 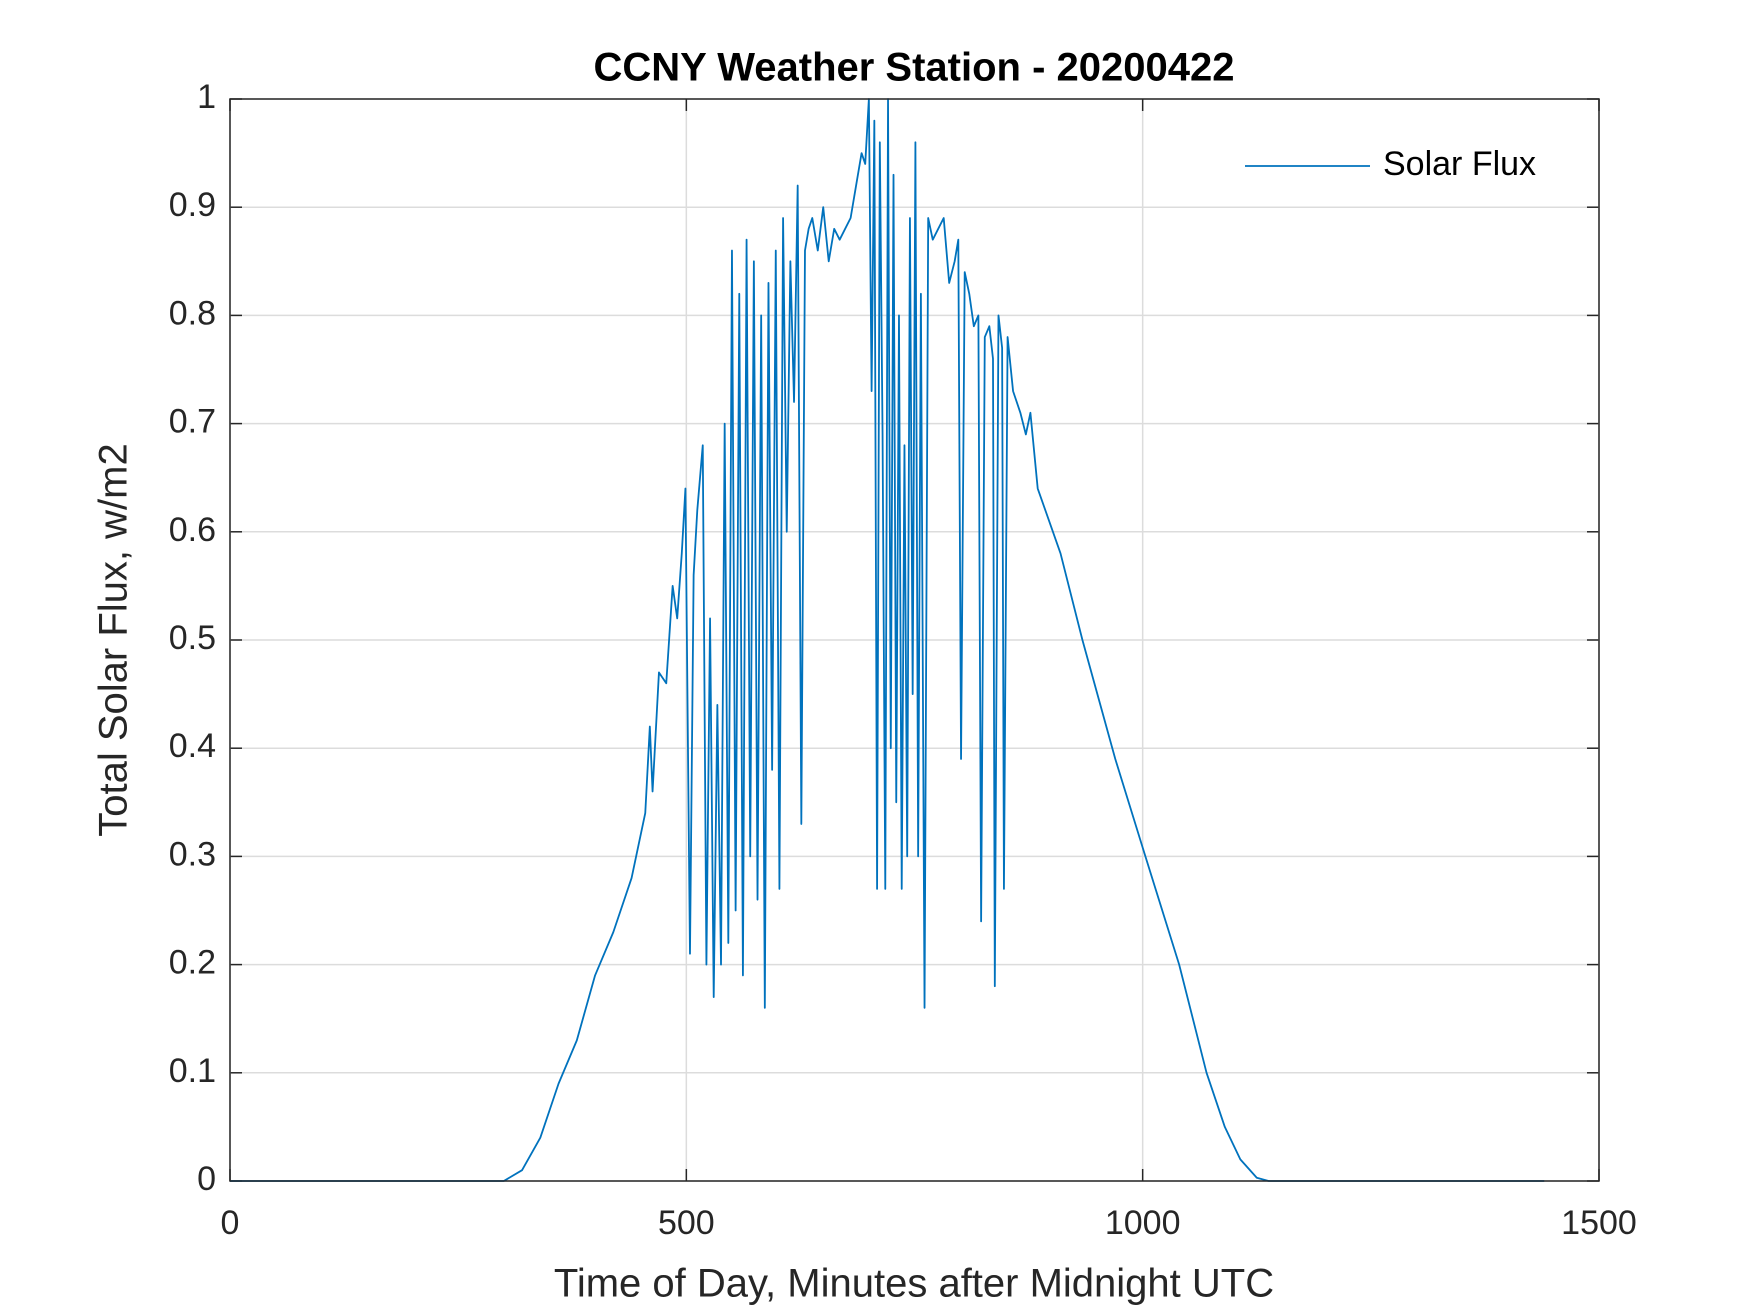 I want to click on chart-title: CCNY Weather Station - 20200422, so click(x=914, y=68).